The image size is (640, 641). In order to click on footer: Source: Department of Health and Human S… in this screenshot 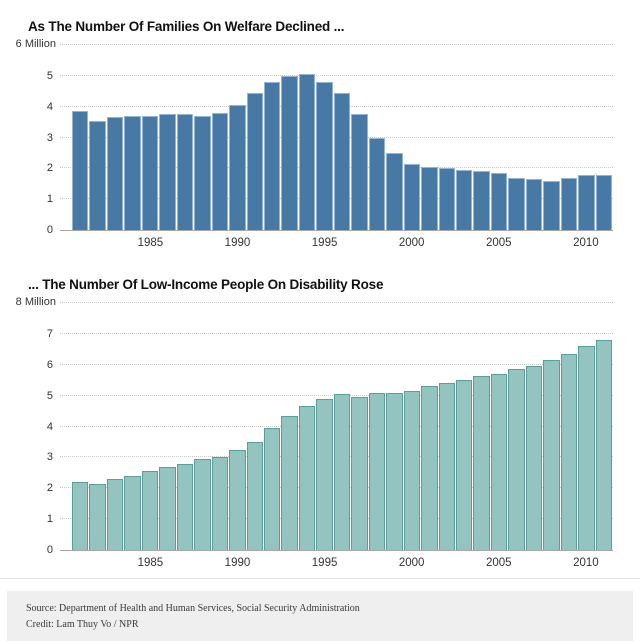, I will do `click(320, 616)`.